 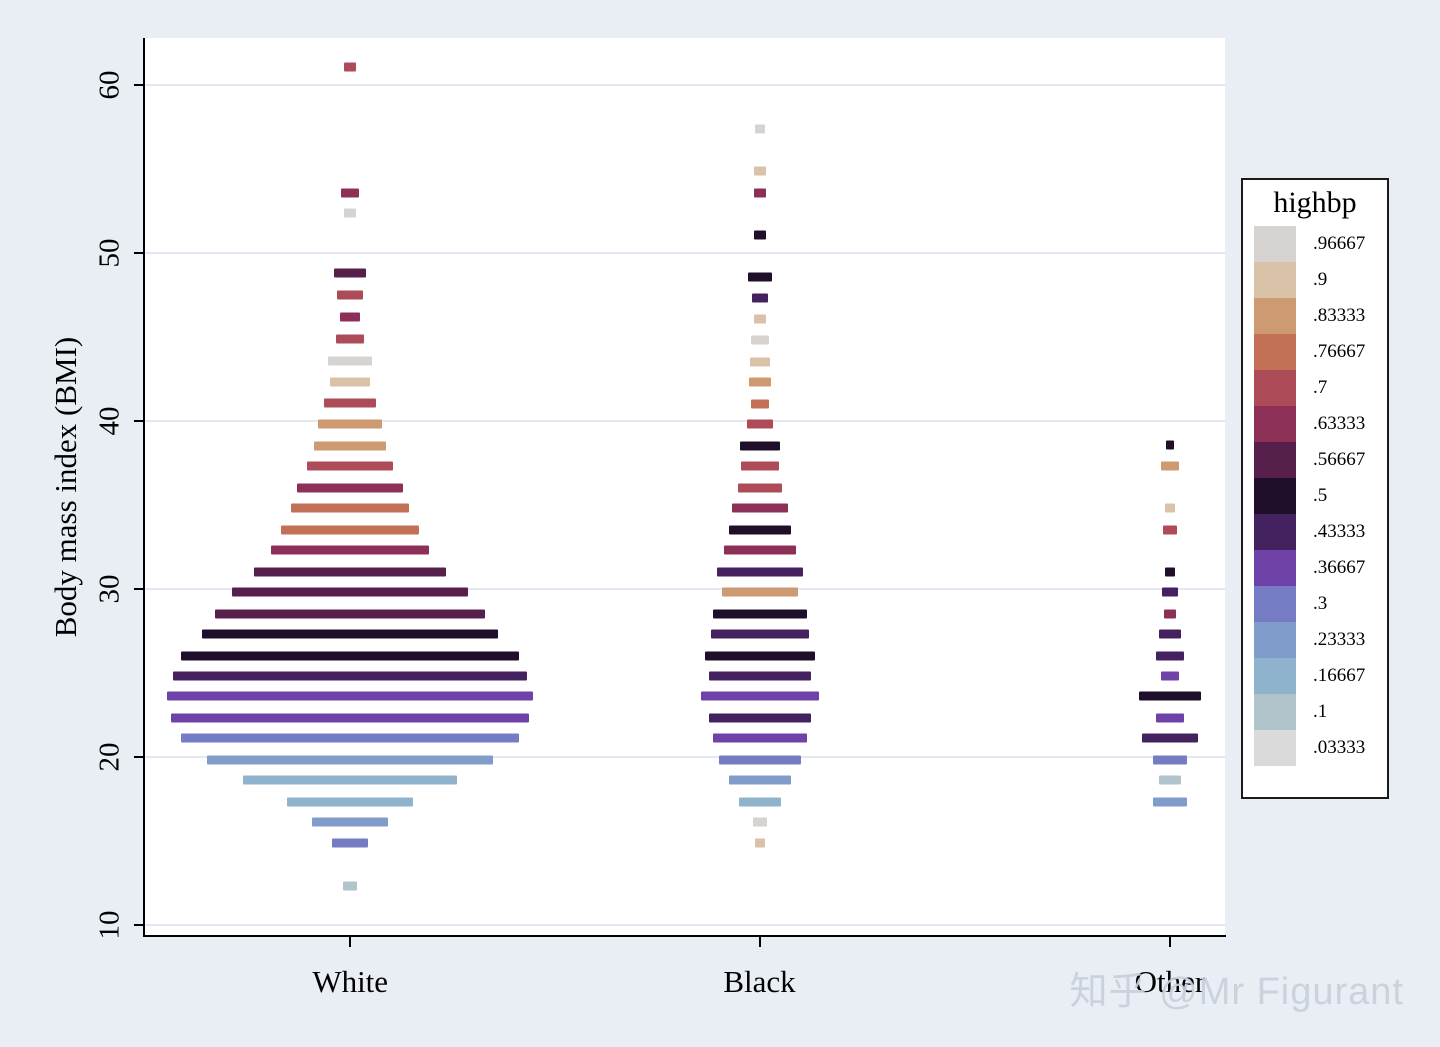 I want to click on legend-label: .83333, so click(x=1339, y=315).